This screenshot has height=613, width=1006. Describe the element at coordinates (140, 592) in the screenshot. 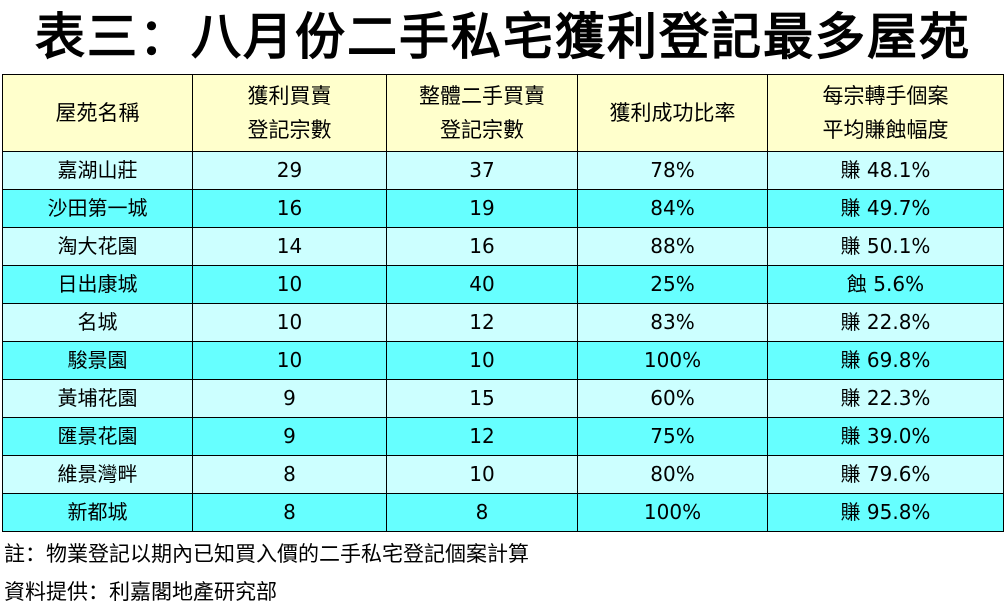

I see `source-credit: 資料提供：利嘉閣地產研究部` at that location.